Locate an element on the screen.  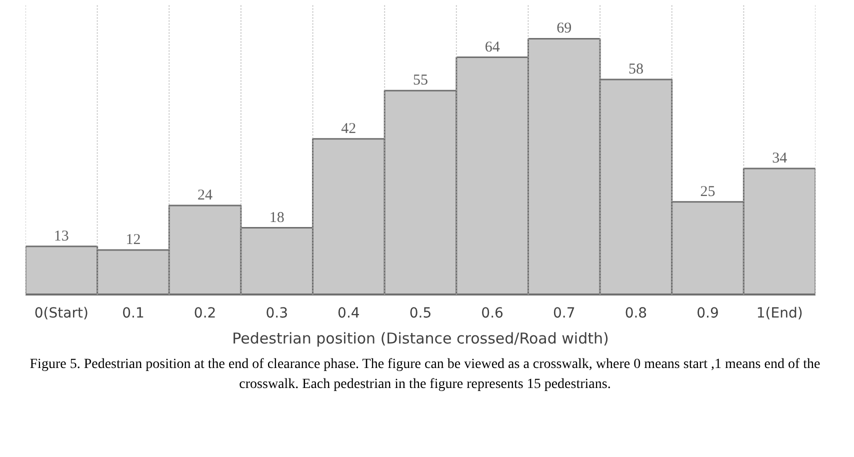
data-label: 64 is located at coordinates (492, 47).